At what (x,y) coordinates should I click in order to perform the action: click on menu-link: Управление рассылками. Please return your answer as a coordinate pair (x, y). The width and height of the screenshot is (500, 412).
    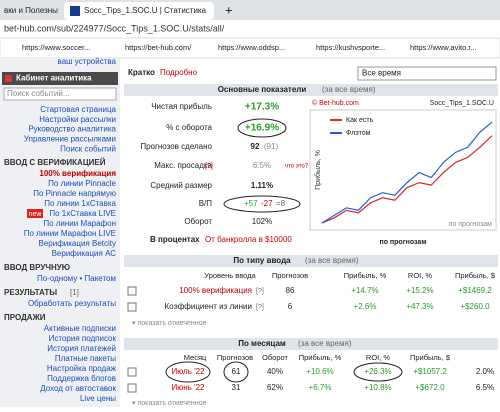
    Looking at the image, I should click on (70, 139).